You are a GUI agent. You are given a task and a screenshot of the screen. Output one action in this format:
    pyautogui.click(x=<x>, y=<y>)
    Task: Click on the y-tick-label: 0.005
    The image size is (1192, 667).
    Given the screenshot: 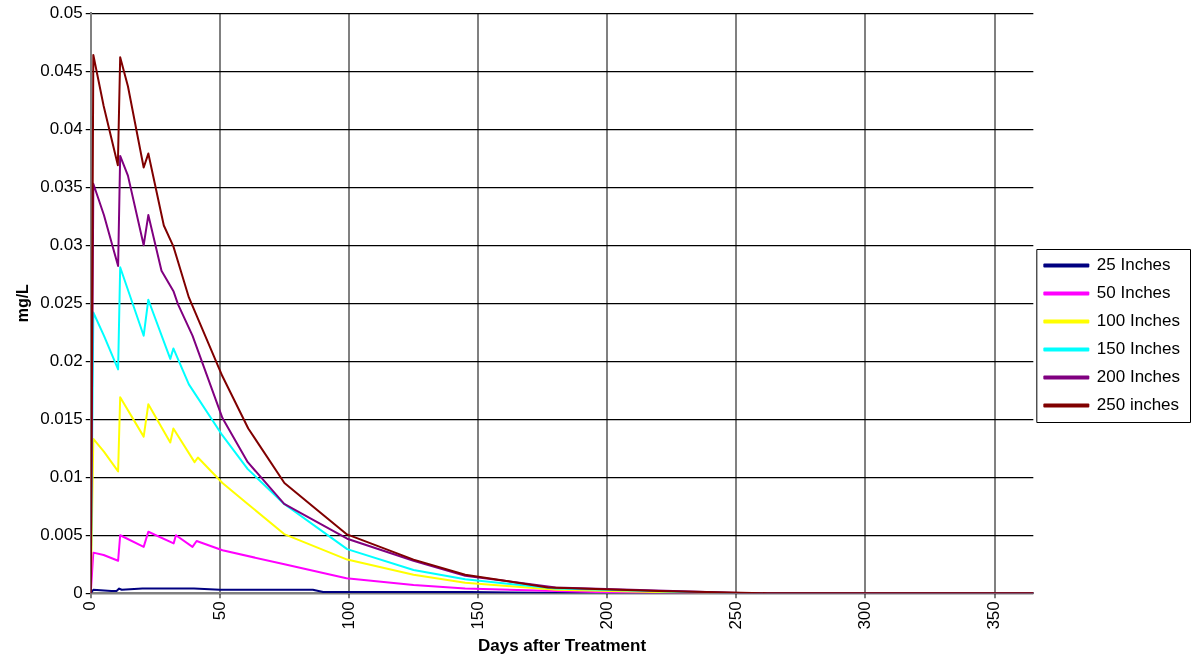 What is the action you would take?
    pyautogui.click(x=61, y=534)
    